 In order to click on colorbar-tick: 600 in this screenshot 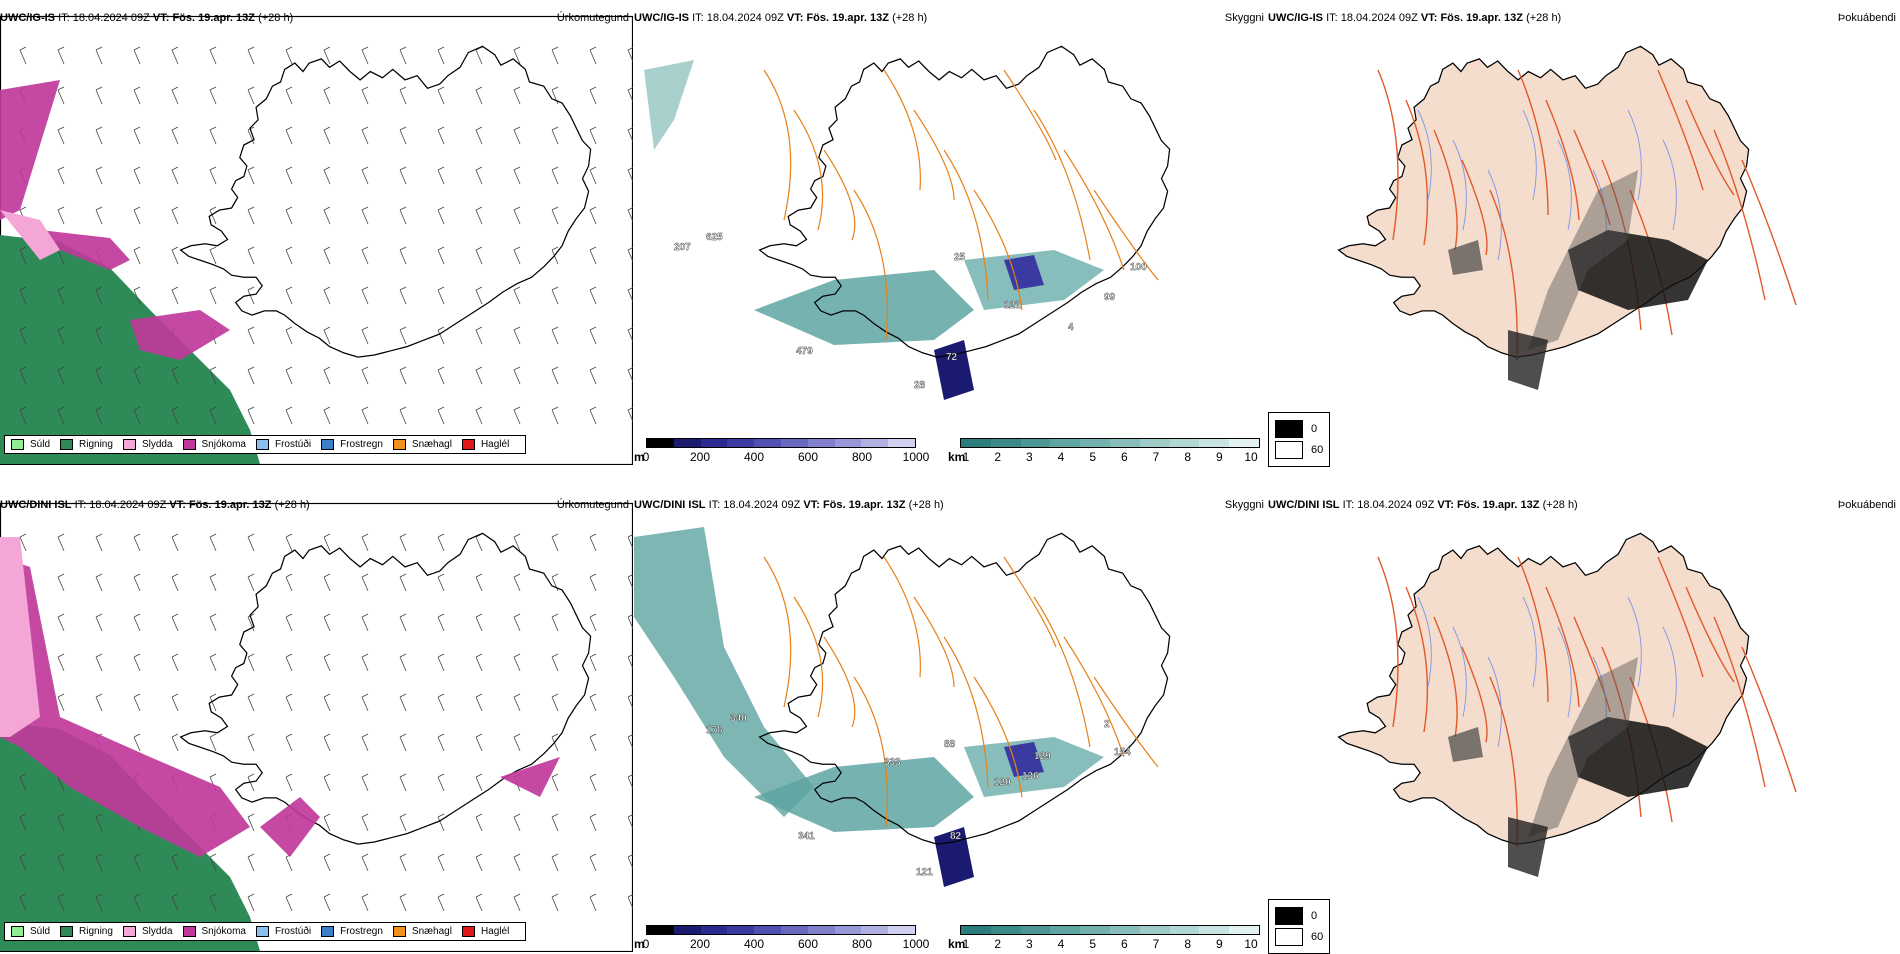, I will do `click(808, 457)`.